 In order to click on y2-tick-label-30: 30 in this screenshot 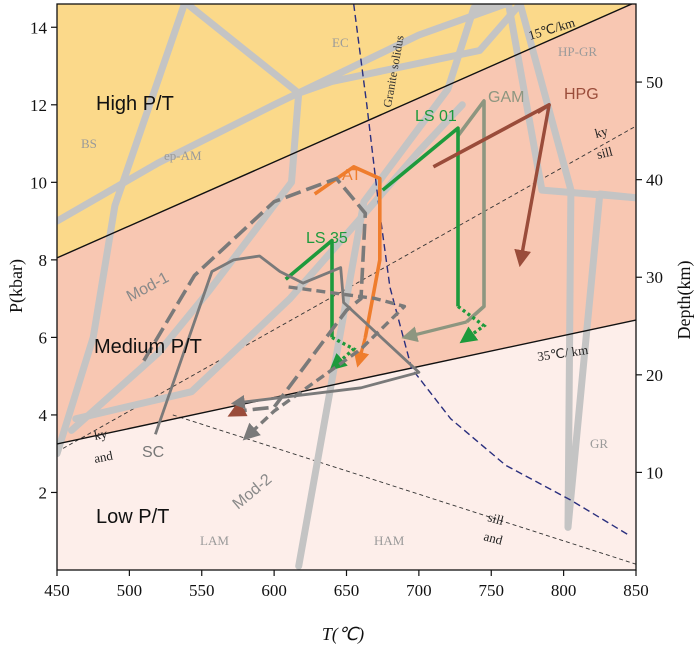, I will do `click(654, 277)`.